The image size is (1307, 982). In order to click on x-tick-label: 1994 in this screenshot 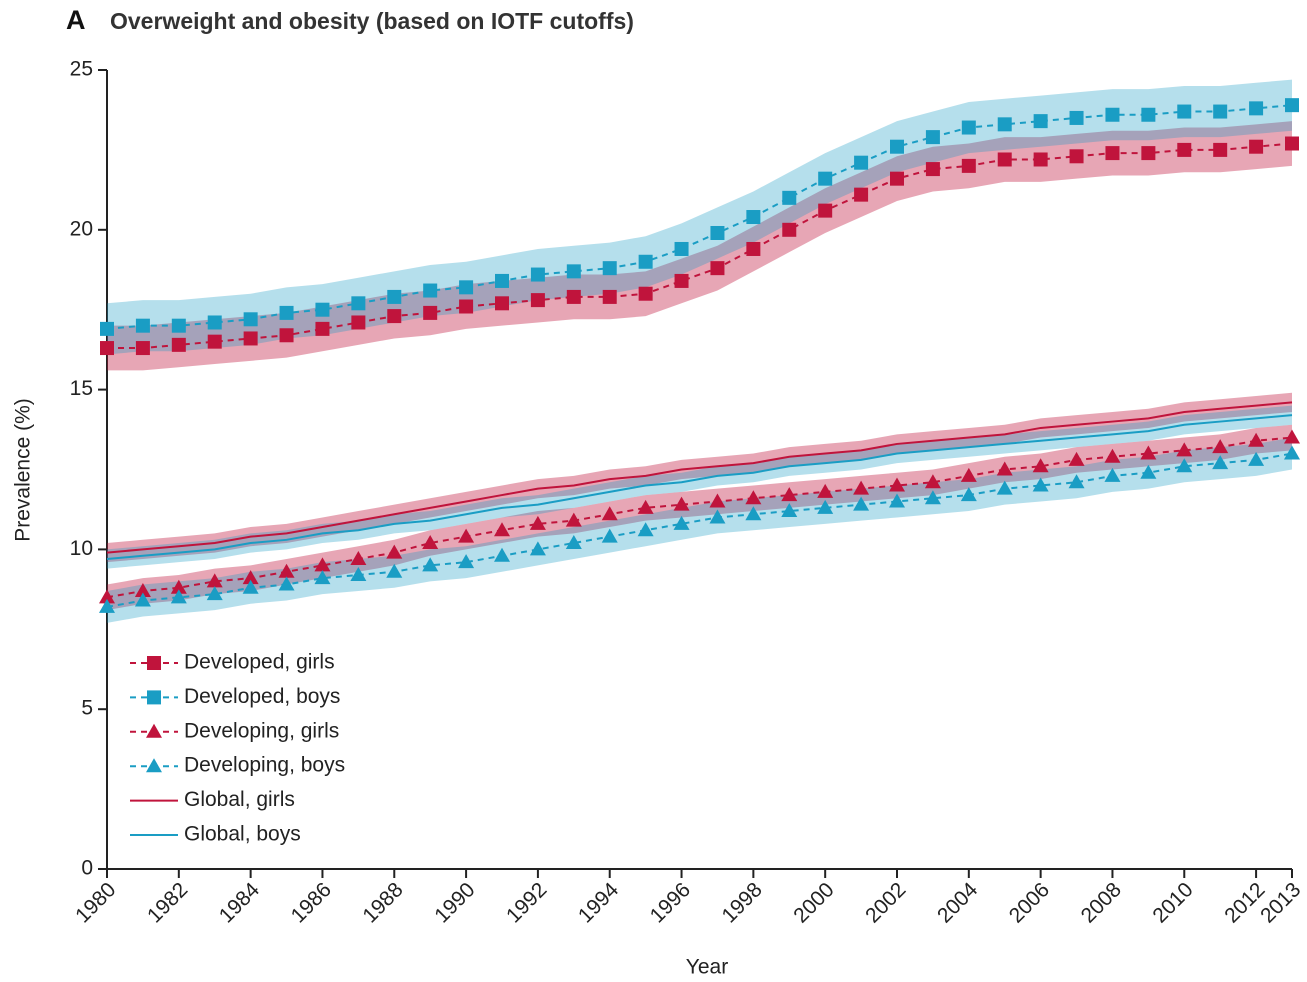, I will do `click(599, 903)`.